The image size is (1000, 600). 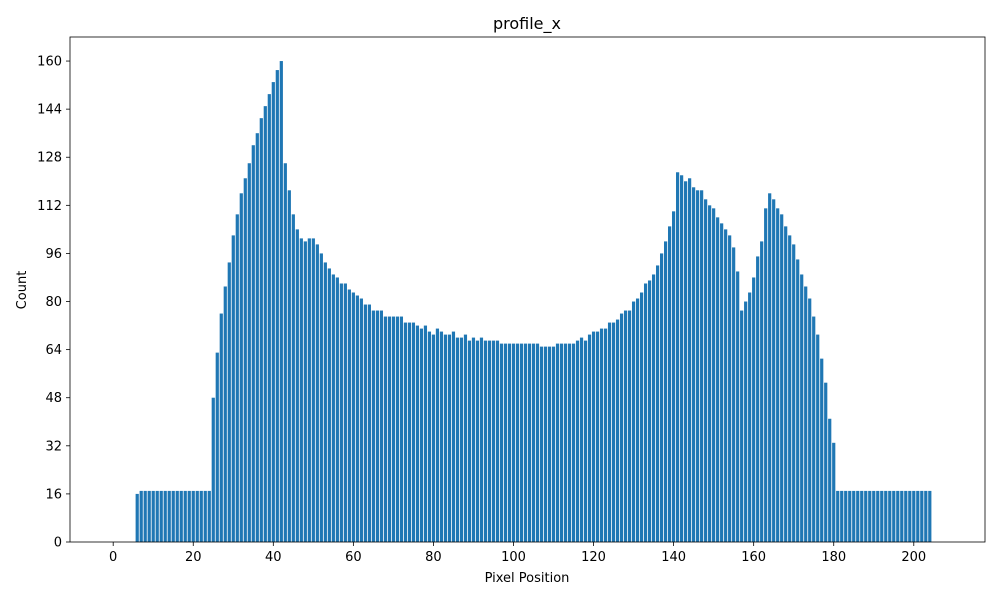 What do you see at coordinates (53, 446) in the screenshot?
I see `y-tick-label: 32` at bounding box center [53, 446].